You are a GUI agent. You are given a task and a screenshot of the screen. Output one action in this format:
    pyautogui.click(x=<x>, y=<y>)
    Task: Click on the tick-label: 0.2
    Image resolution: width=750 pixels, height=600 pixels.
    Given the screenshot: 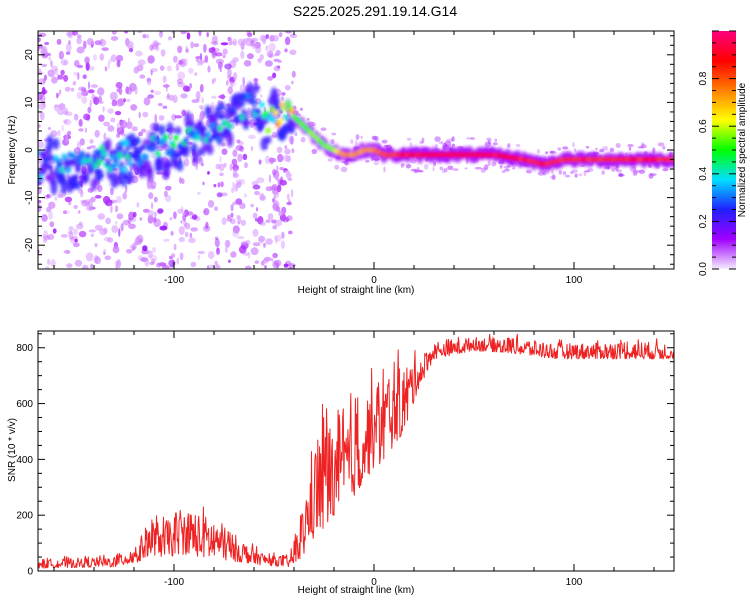 What is the action you would take?
    pyautogui.click(x=703, y=221)
    